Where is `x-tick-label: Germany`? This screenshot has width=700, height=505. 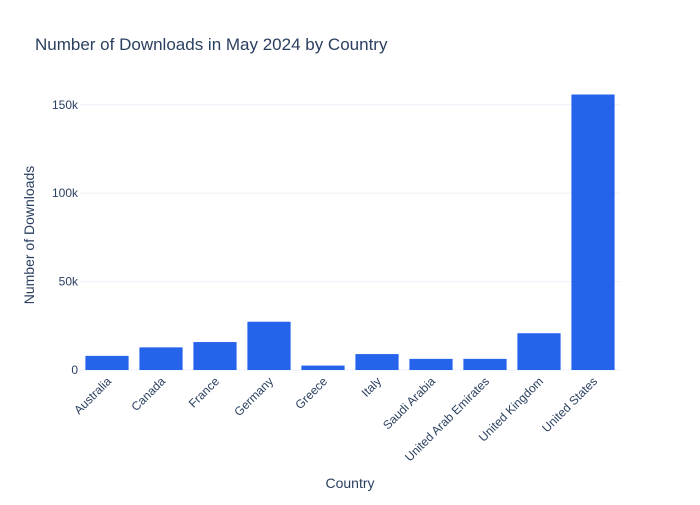 x-tick-label: Germany is located at coordinates (253, 396).